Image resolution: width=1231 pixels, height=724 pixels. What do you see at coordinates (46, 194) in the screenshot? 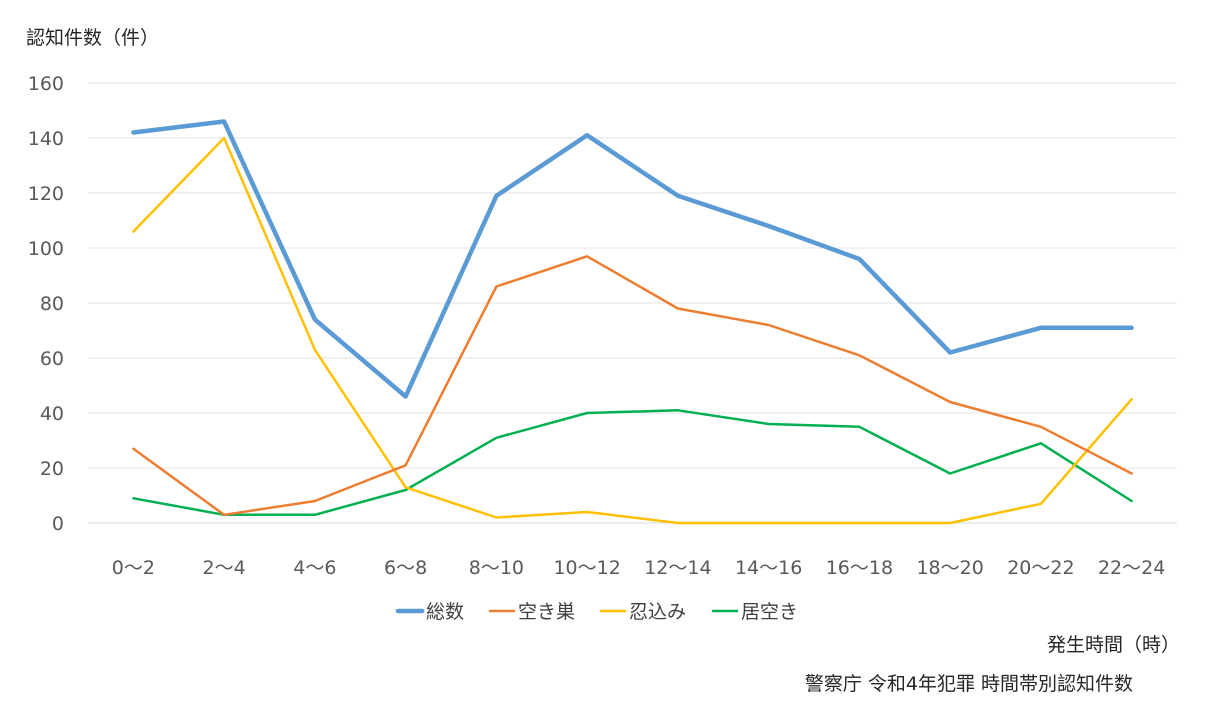
I see `y-tick-label: 120` at bounding box center [46, 194].